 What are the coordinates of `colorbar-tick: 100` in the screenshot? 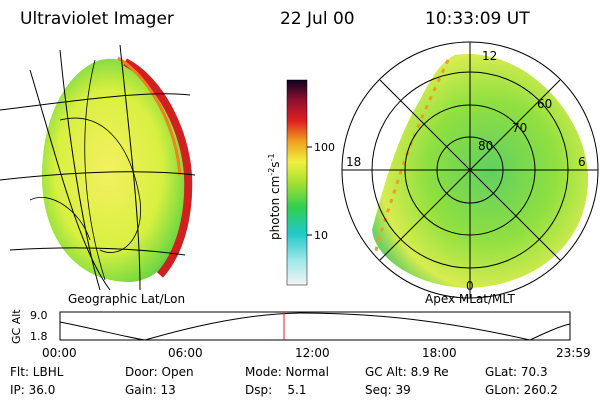 It's located at (324, 147).